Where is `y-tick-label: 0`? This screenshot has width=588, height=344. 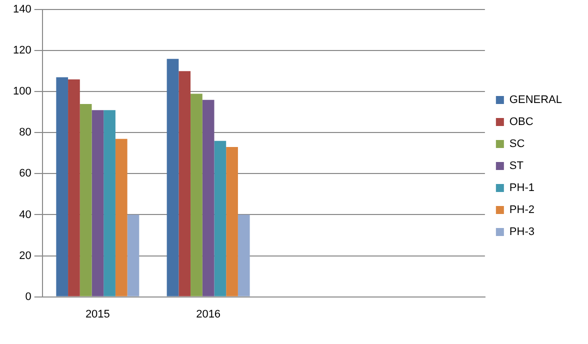
y-tick-label: 0 is located at coordinates (28, 296).